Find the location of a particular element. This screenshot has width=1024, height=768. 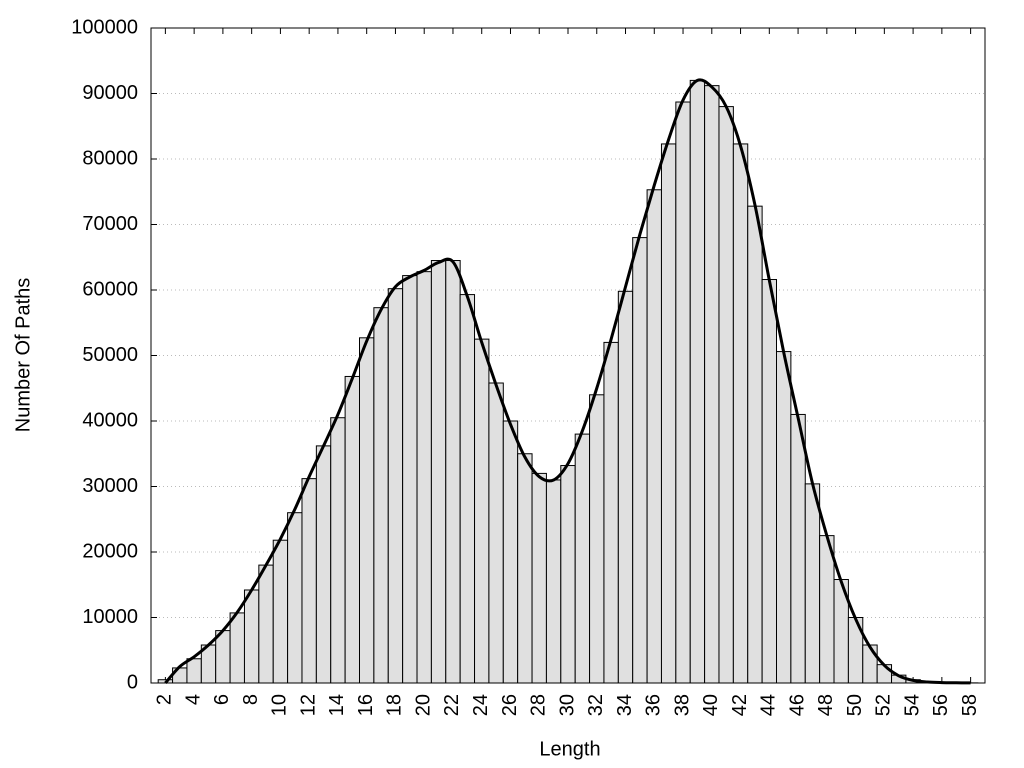

x-tick-label: 24 is located at coordinates (481, 705).